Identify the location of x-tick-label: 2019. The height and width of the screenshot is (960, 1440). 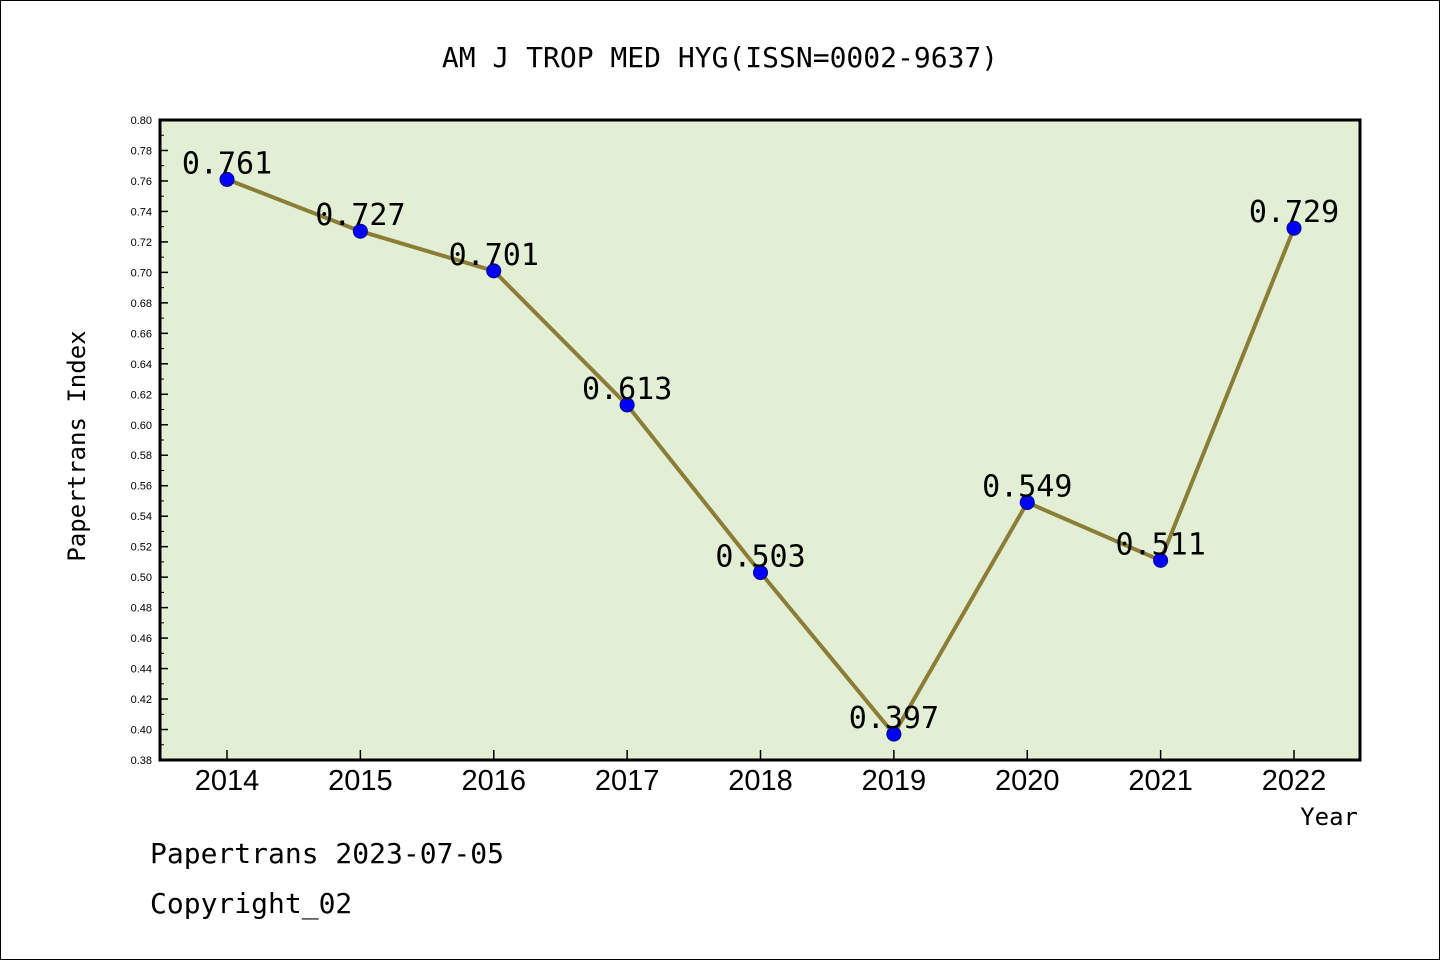
(894, 781).